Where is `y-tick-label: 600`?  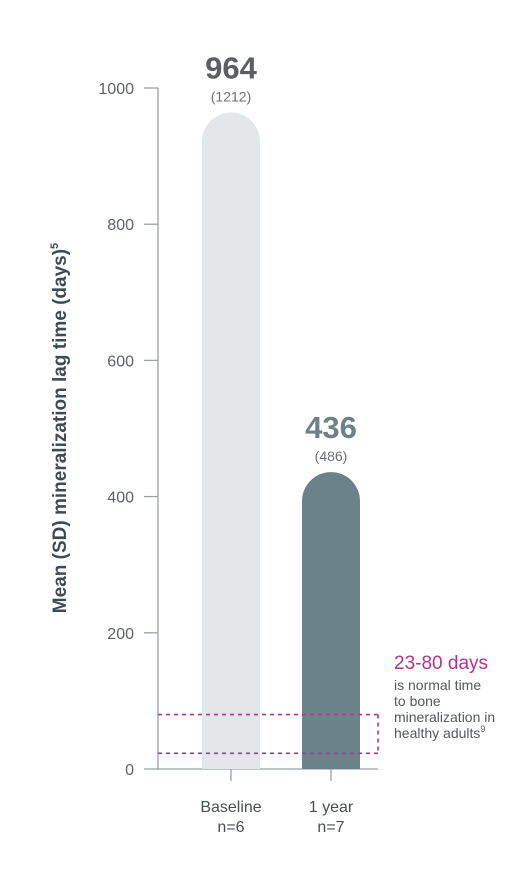
y-tick-label: 600 is located at coordinates (120, 361).